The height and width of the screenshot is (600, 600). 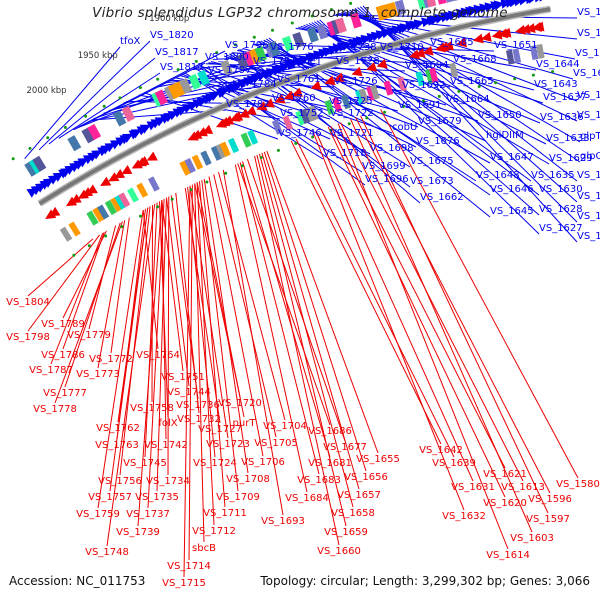 What do you see at coordinates (475, 59) in the screenshot?
I see `forward-gene-label: VS_1668` at bounding box center [475, 59].